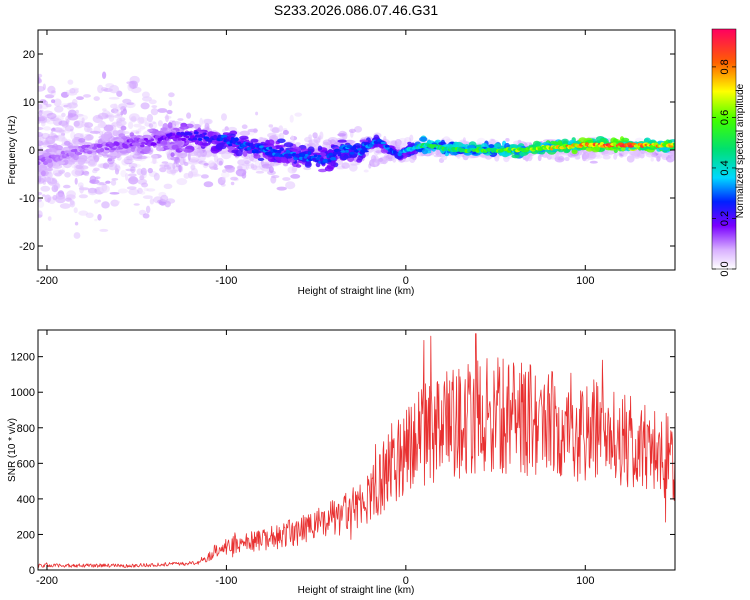  Describe the element at coordinates (27, 199) in the screenshot. I see `spectrogram-y-tick-label: -10` at that location.